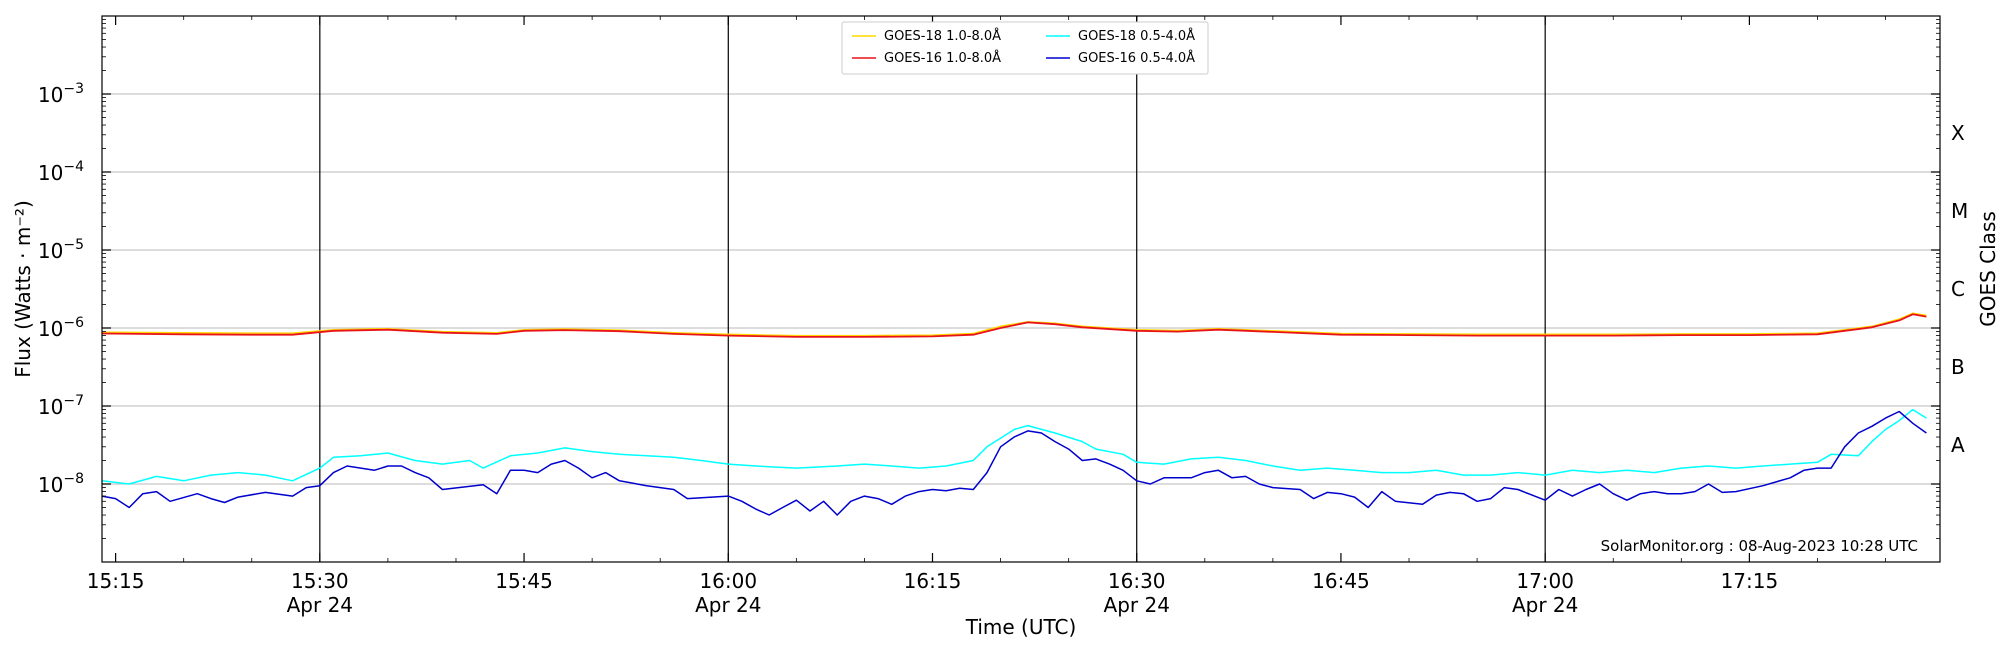  What do you see at coordinates (1341, 581) in the screenshot?
I see `x-tick-label-time: 16:45` at bounding box center [1341, 581].